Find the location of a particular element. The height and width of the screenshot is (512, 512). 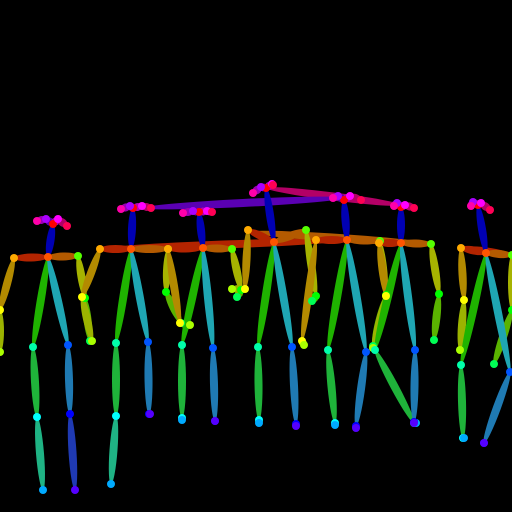

person-2-joint-right-ear is located at coordinates (121, 209).